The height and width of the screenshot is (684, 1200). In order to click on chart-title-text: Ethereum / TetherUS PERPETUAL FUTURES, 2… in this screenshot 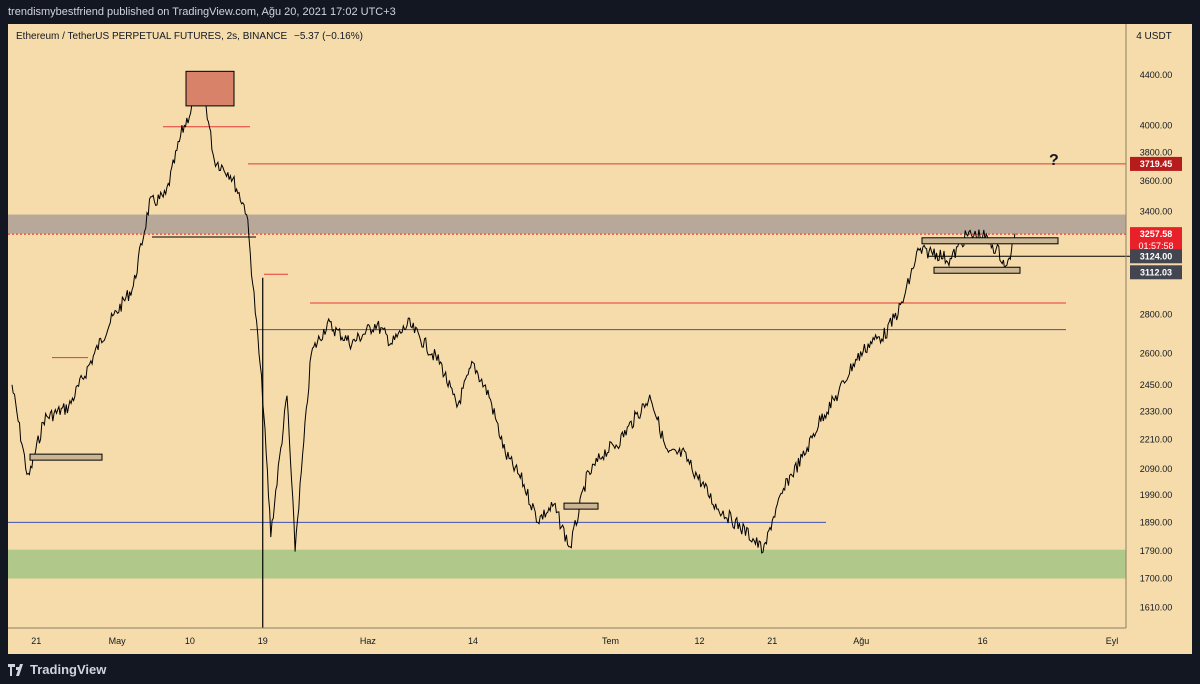, I will do `click(152, 36)`.